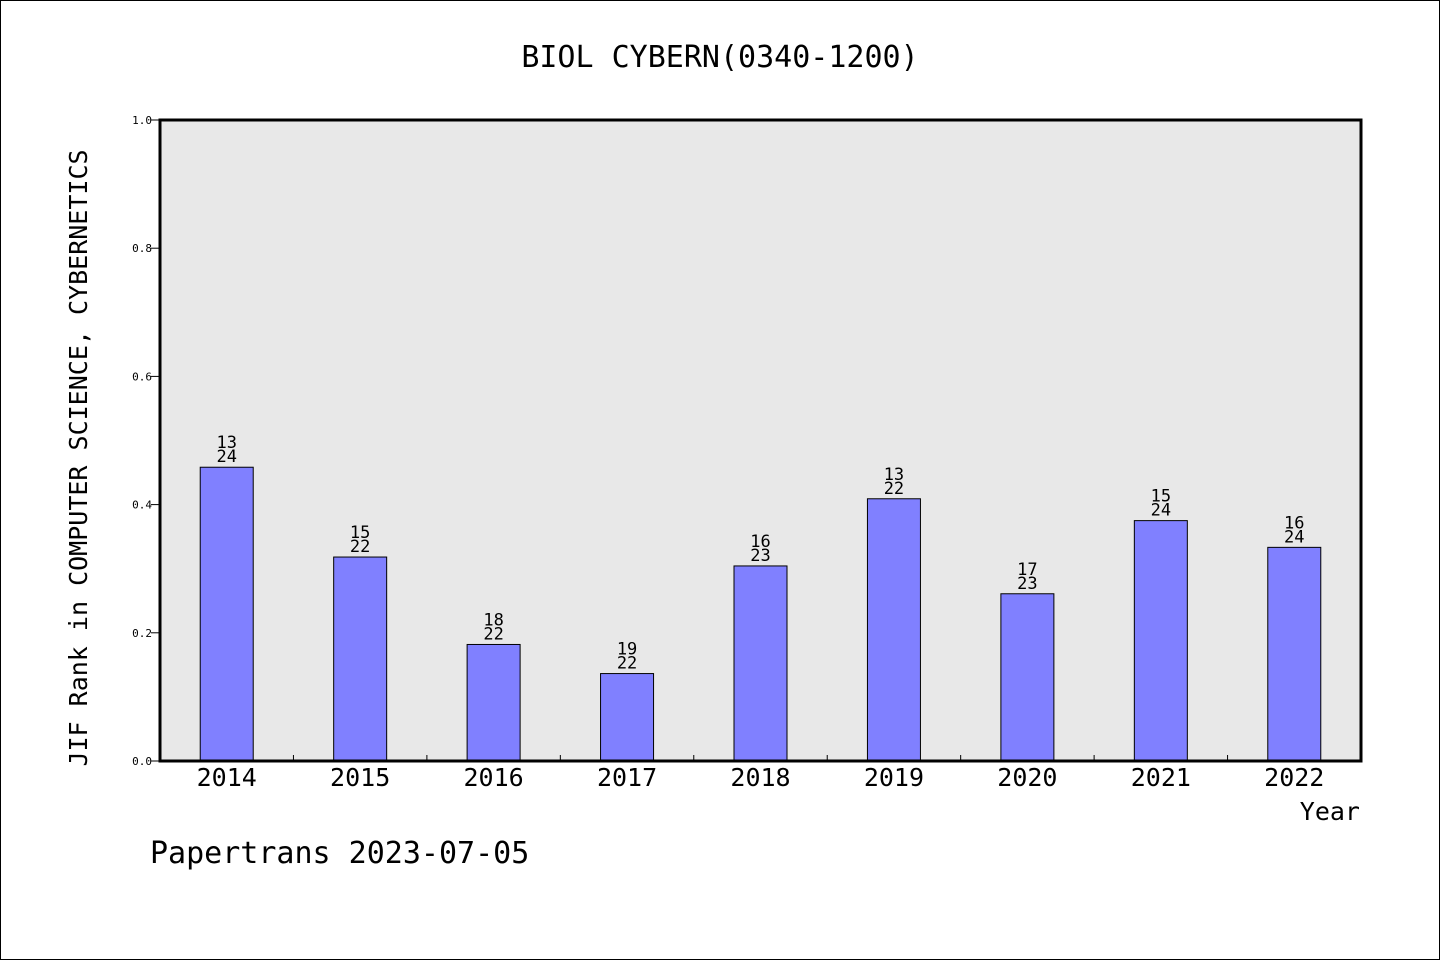  Describe the element at coordinates (142, 633) in the screenshot. I see `y-tick-label: 0.2` at that location.